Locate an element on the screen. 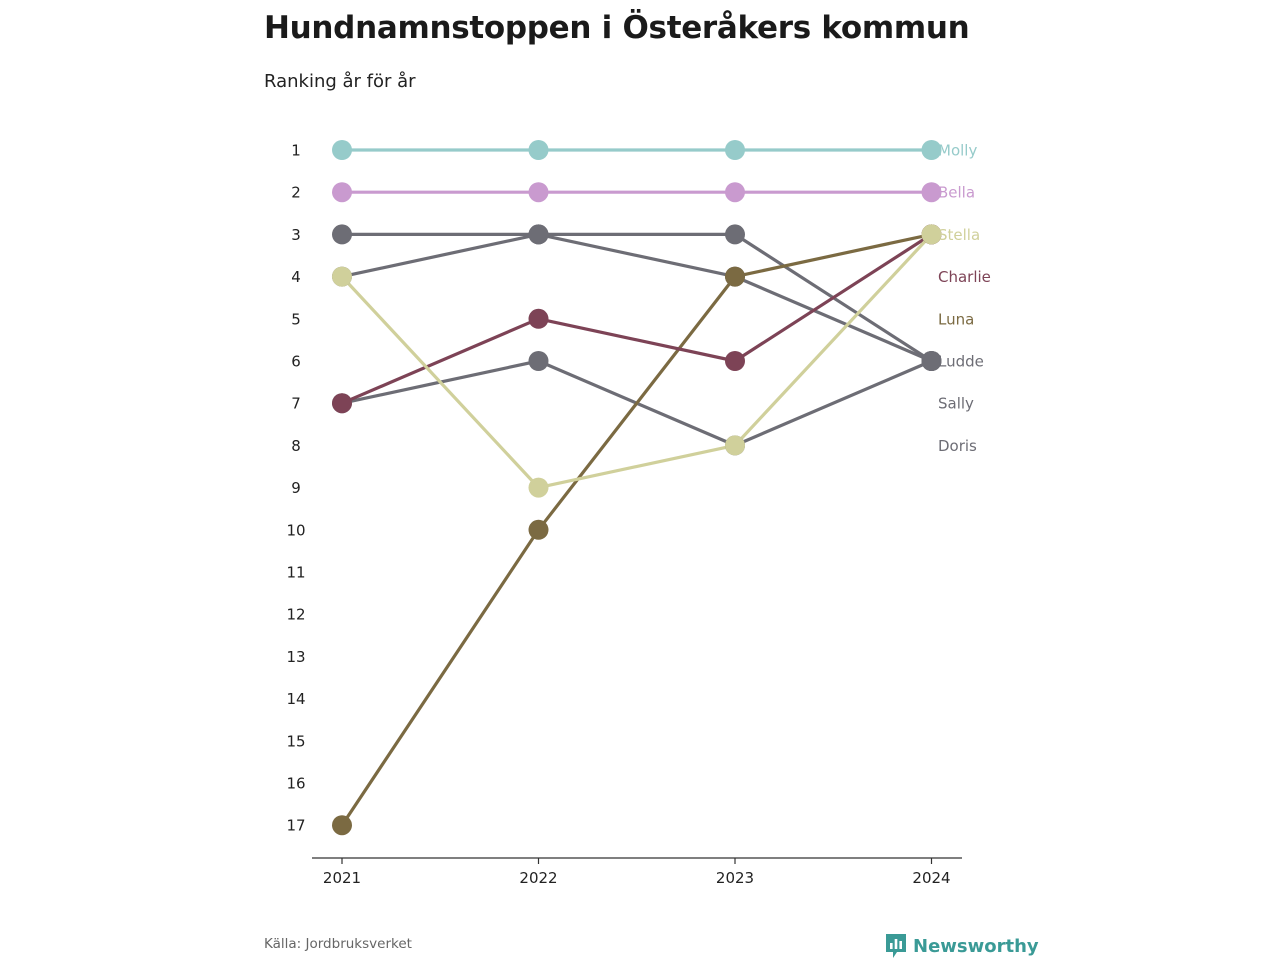 This screenshot has width=1280, height=960. chart-subtitle: Ranking år för år is located at coordinates (340, 81).